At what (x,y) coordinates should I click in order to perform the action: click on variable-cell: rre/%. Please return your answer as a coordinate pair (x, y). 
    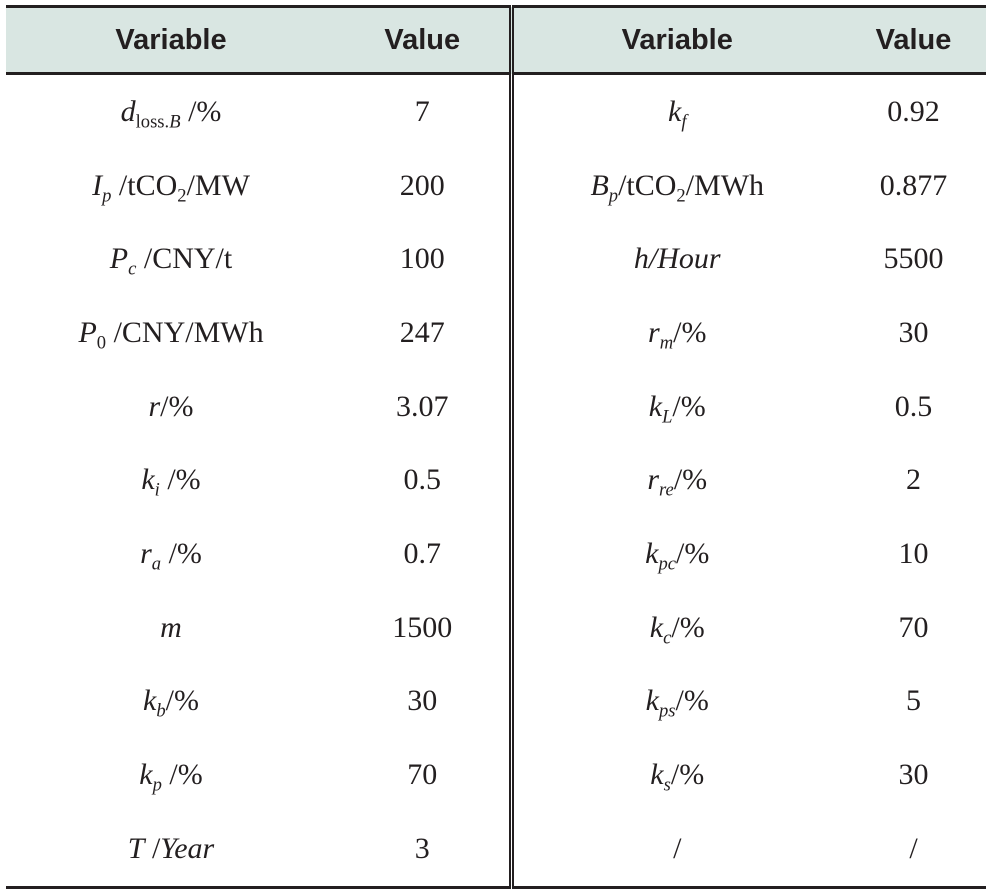
    Looking at the image, I should click on (677, 482).